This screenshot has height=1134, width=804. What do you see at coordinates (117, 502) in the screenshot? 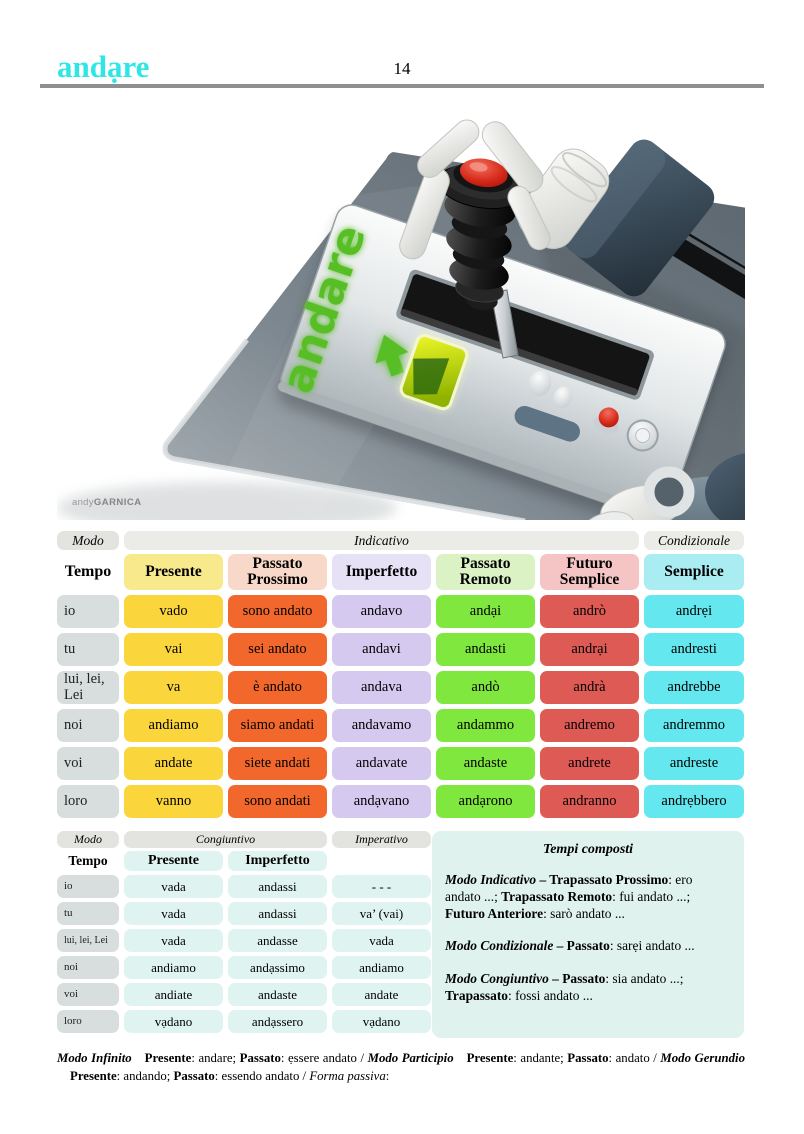
I see `credit-name: GARNICA` at bounding box center [117, 502].